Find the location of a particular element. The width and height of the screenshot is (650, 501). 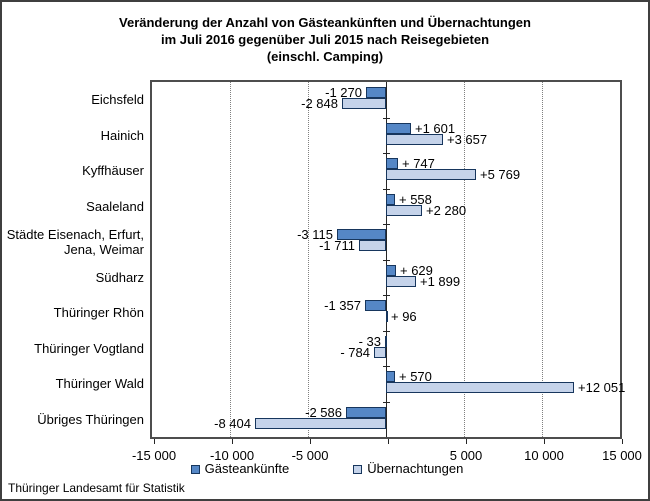

bar-value-label: +1 899 is located at coordinates (440, 281).